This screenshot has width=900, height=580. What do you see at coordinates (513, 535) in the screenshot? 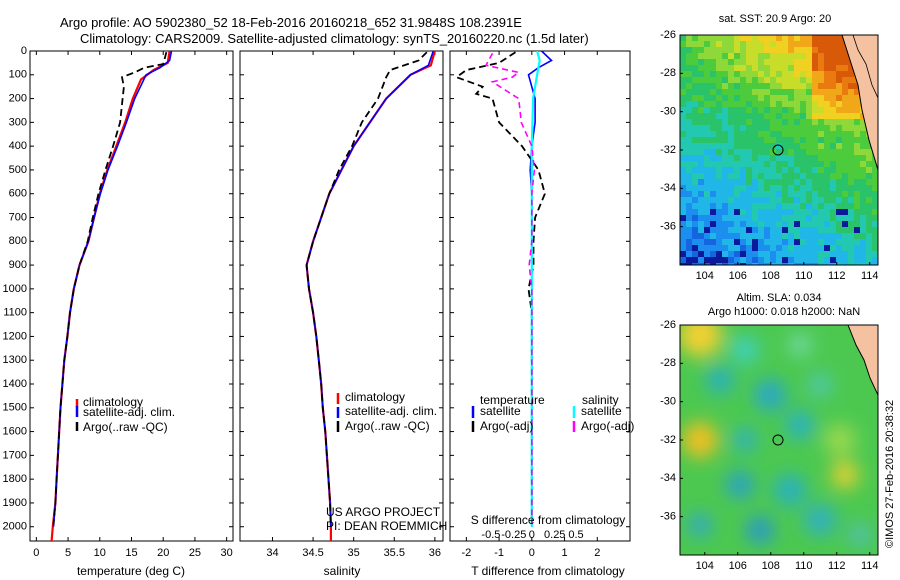
I see `s-diff-tick-label: -0.25` at bounding box center [513, 535].